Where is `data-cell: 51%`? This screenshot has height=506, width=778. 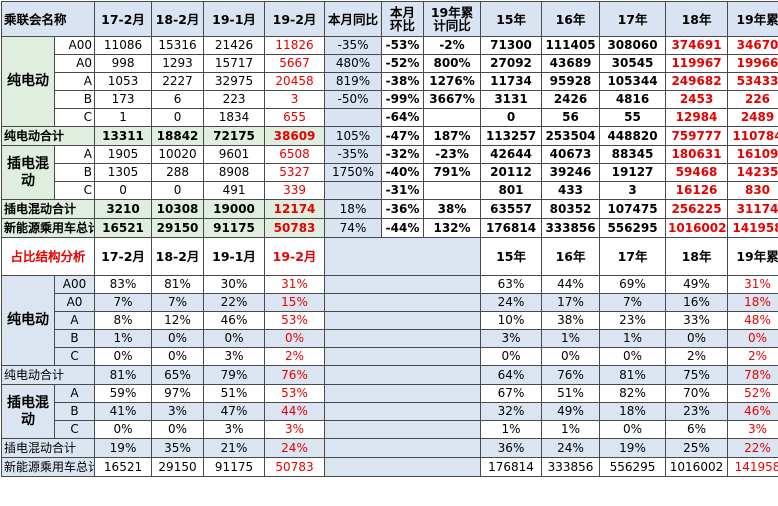
data-cell: 51% is located at coordinates (571, 394).